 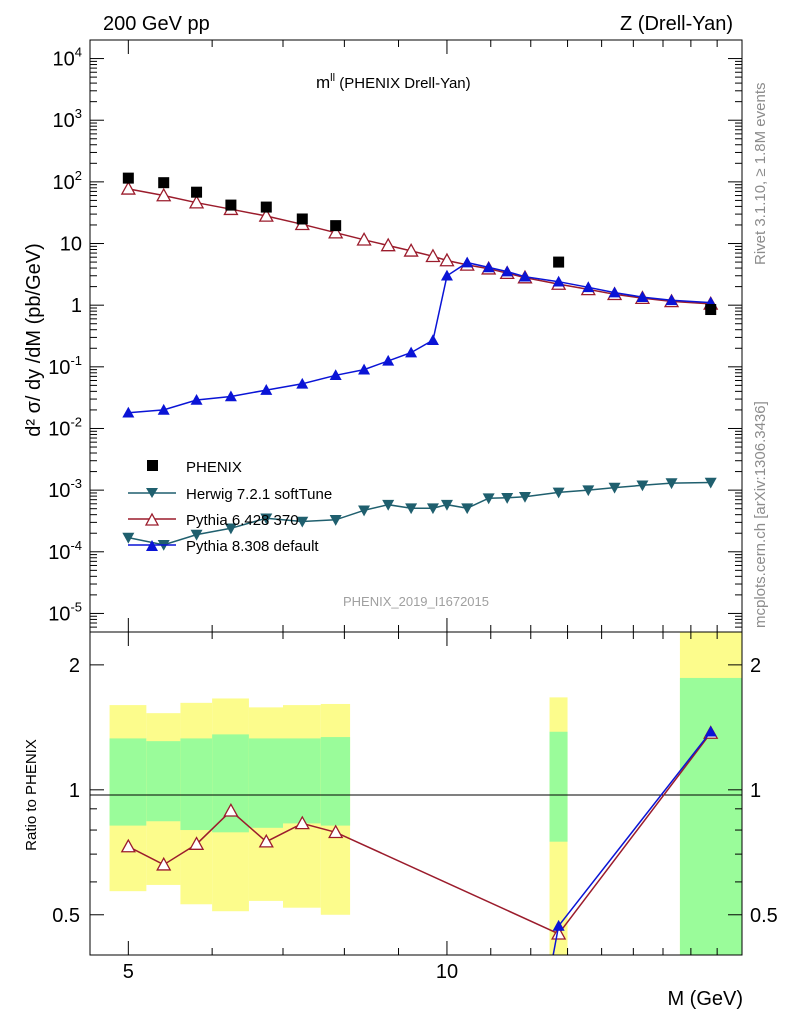 What do you see at coordinates (760, 514) in the screenshot?
I see `mcplots-side-text: mcplots.cern.ch [arXiv:1306.3436]` at bounding box center [760, 514].